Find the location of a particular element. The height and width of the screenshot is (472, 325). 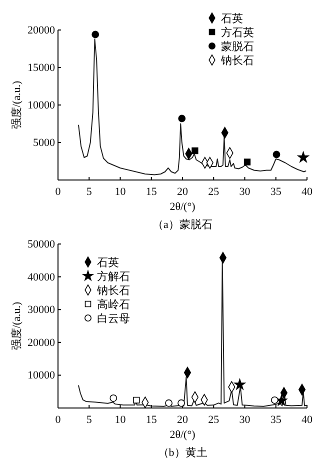

legend-label: 白云母 is located at coordinates (113, 319).